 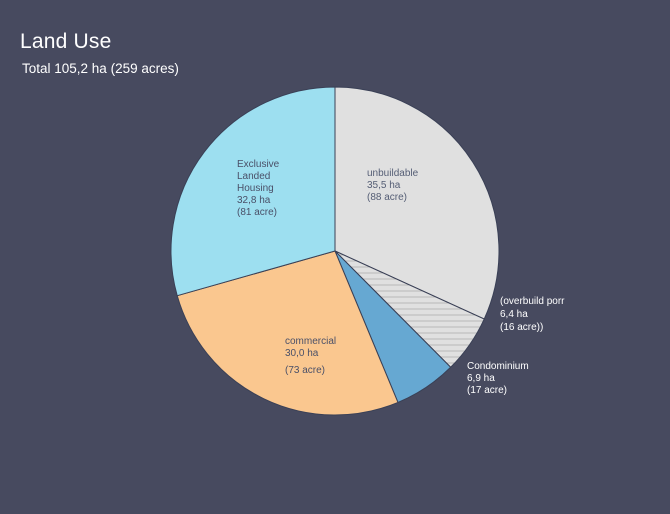 What do you see at coordinates (498, 366) in the screenshot?
I see `slice-label-line: Condominium` at bounding box center [498, 366].